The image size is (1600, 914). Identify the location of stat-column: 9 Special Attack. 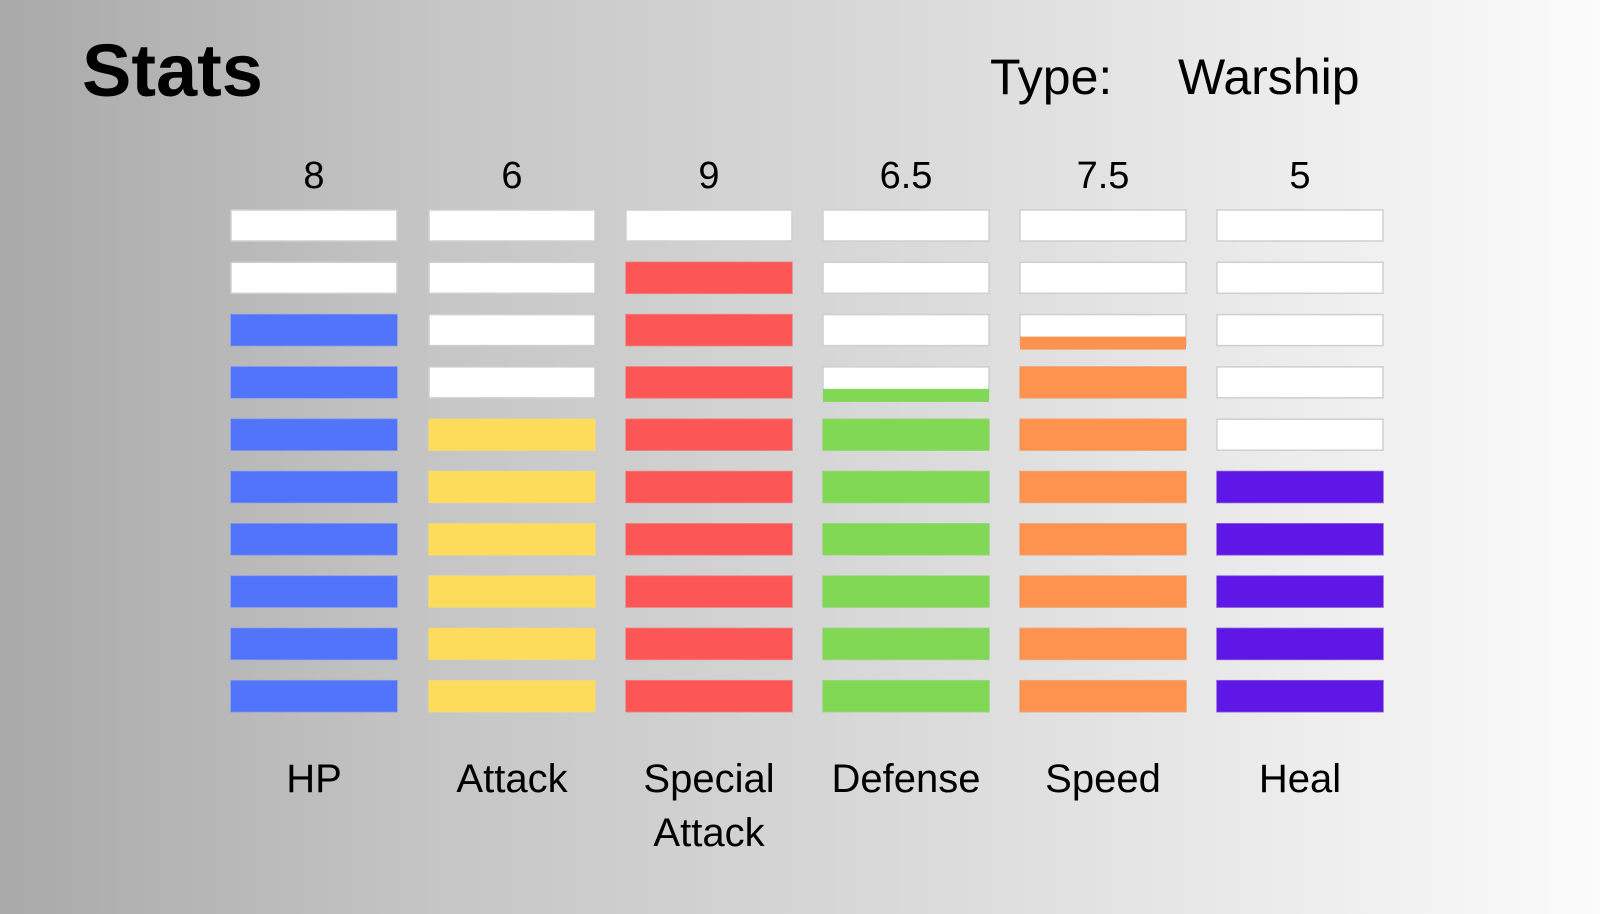
(709, 505).